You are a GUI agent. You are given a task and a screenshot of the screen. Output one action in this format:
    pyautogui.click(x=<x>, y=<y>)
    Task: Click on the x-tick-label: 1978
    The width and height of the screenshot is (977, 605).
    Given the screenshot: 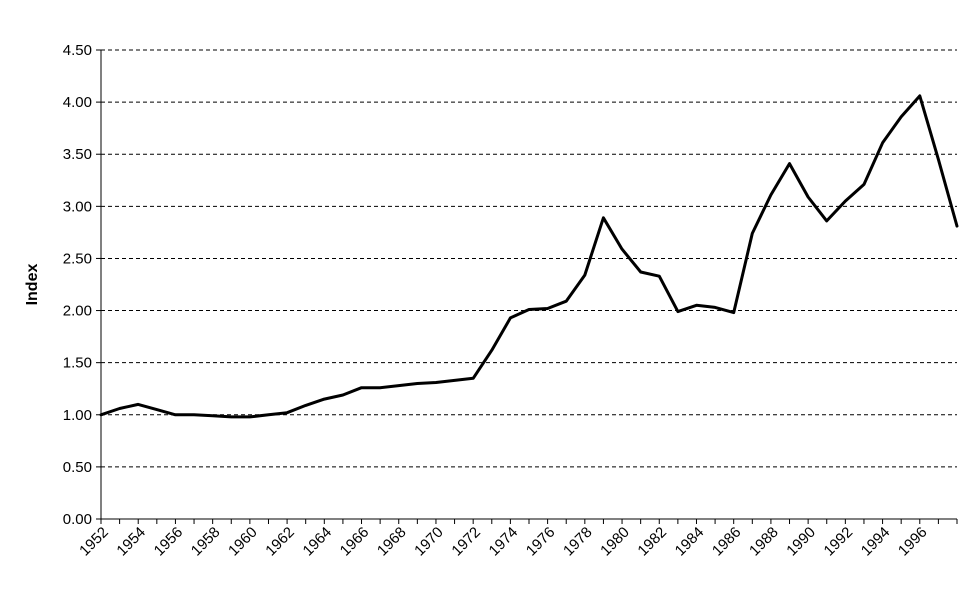 What is the action you would take?
    pyautogui.click(x=578, y=542)
    